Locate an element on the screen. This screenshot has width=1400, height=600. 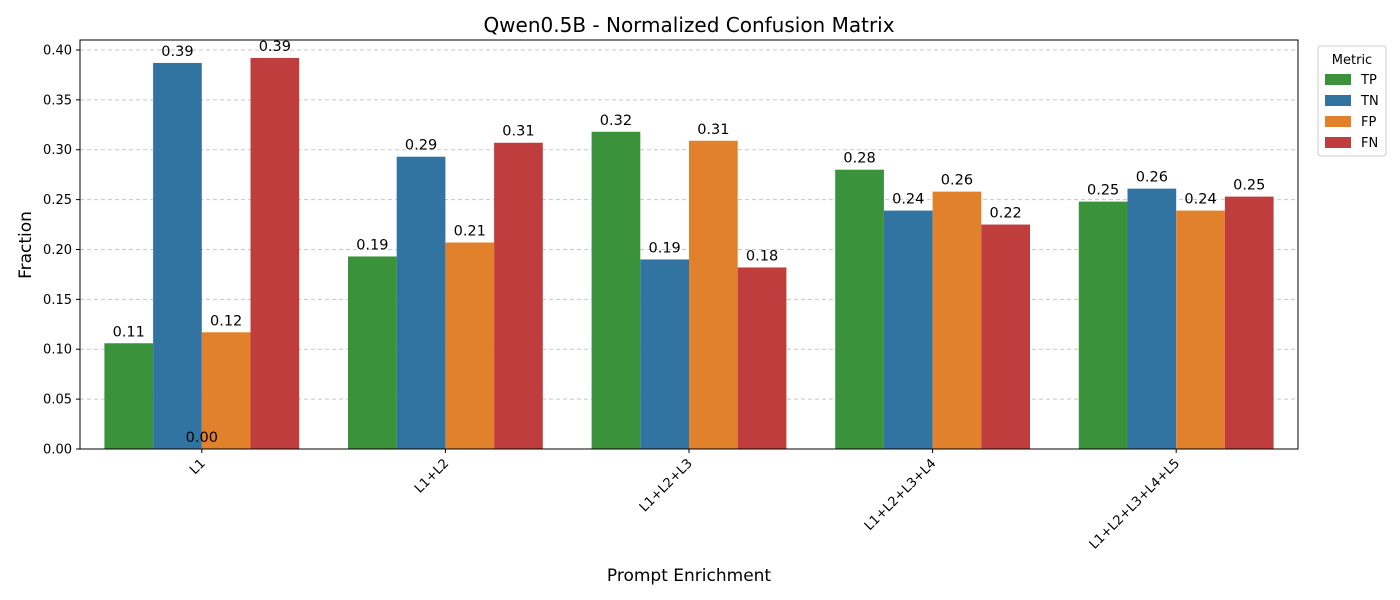
legend-label-fn: FN is located at coordinates (1369, 143).